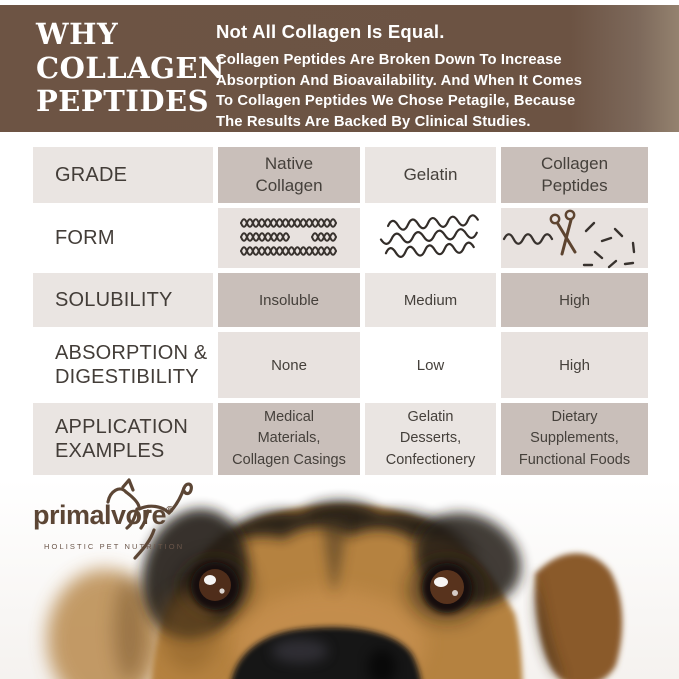 The image size is (679, 679). I want to click on grade-collagen-peptides-cell: Collagen Peptides, so click(574, 175).